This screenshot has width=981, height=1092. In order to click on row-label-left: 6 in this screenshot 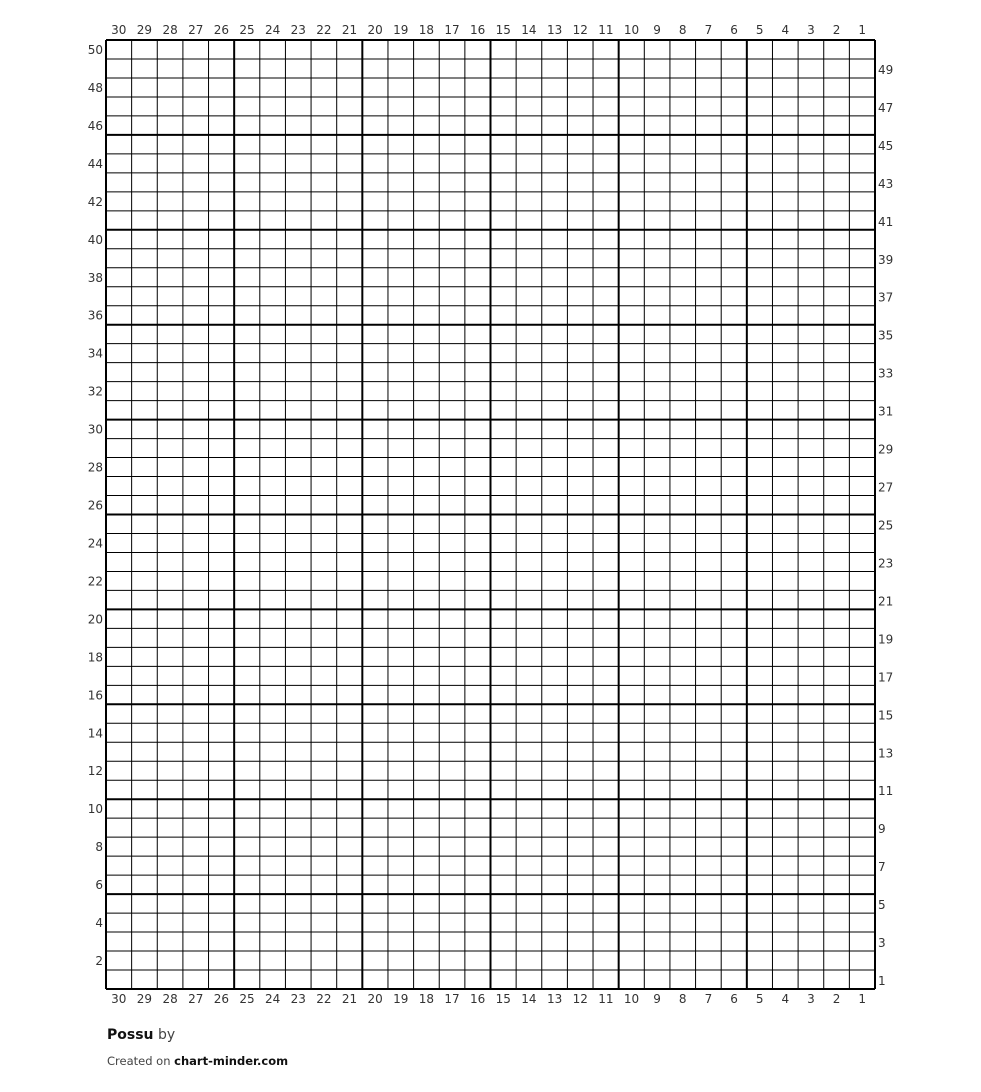, I will do `click(99, 885)`.